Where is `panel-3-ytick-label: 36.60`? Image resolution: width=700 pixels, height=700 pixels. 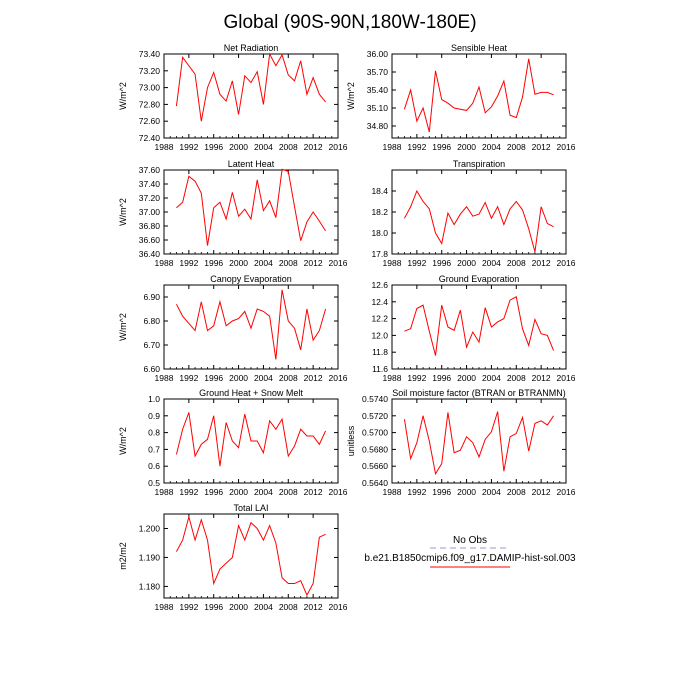
panel-3-ytick-label: 36.60 is located at coordinates (150, 240).